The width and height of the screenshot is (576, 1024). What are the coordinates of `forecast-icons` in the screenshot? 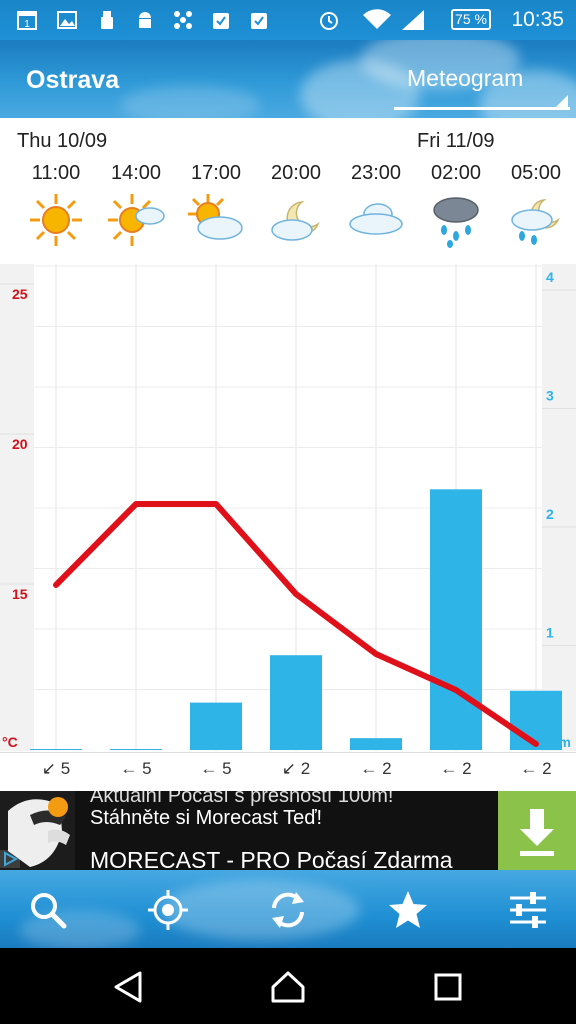 It's located at (288, 222).